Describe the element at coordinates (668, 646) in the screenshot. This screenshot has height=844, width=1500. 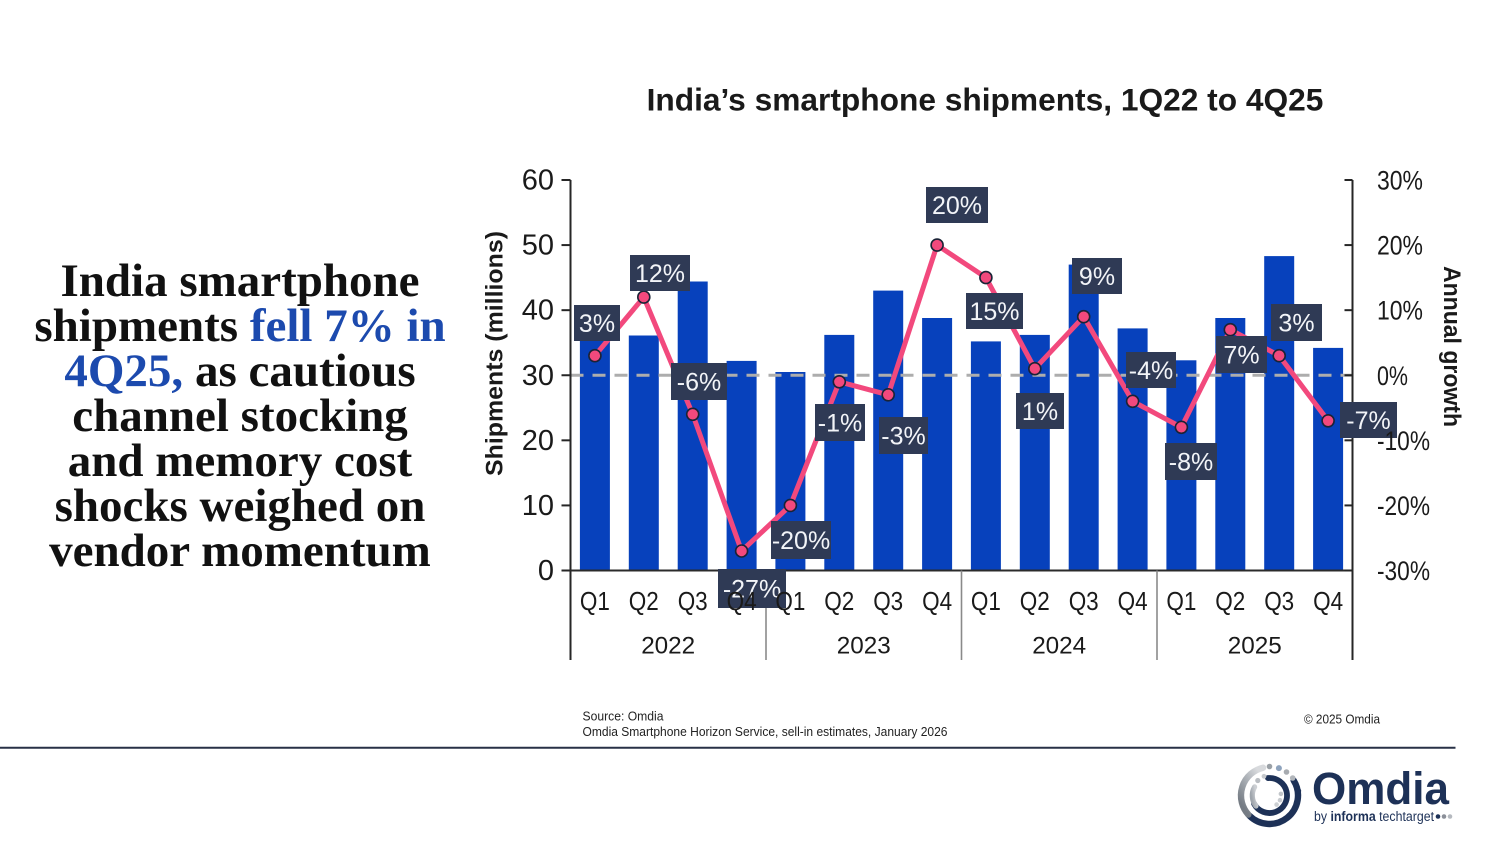
I see `svg-text: 2022` at that location.